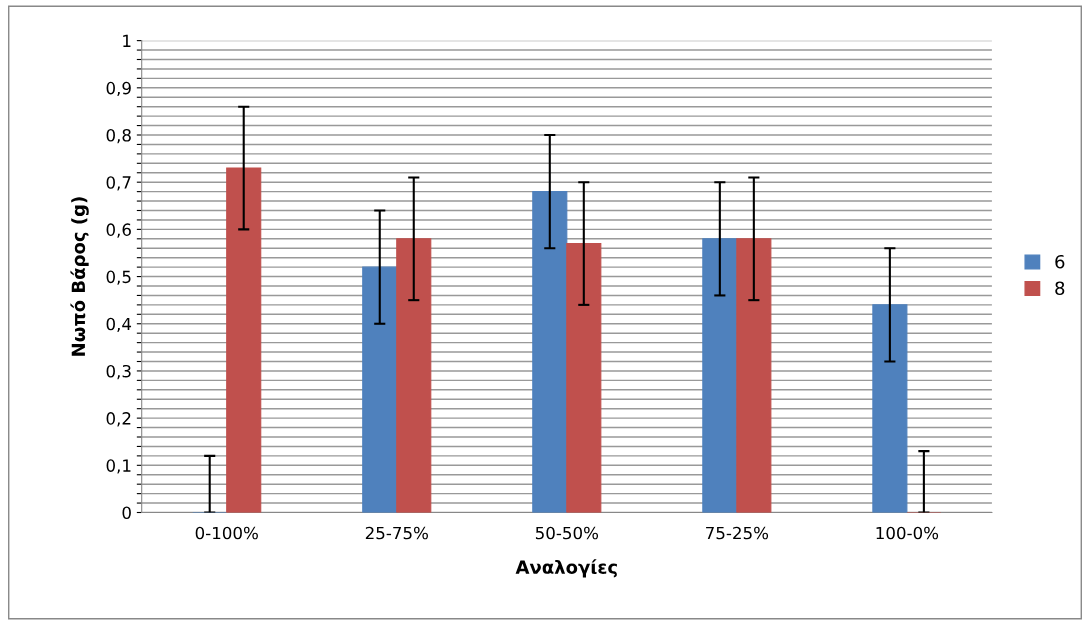 The height and width of the screenshot is (625, 1090). Describe the element at coordinates (118, 372) in the screenshot. I see `y-tick-label: 0,3` at that location.